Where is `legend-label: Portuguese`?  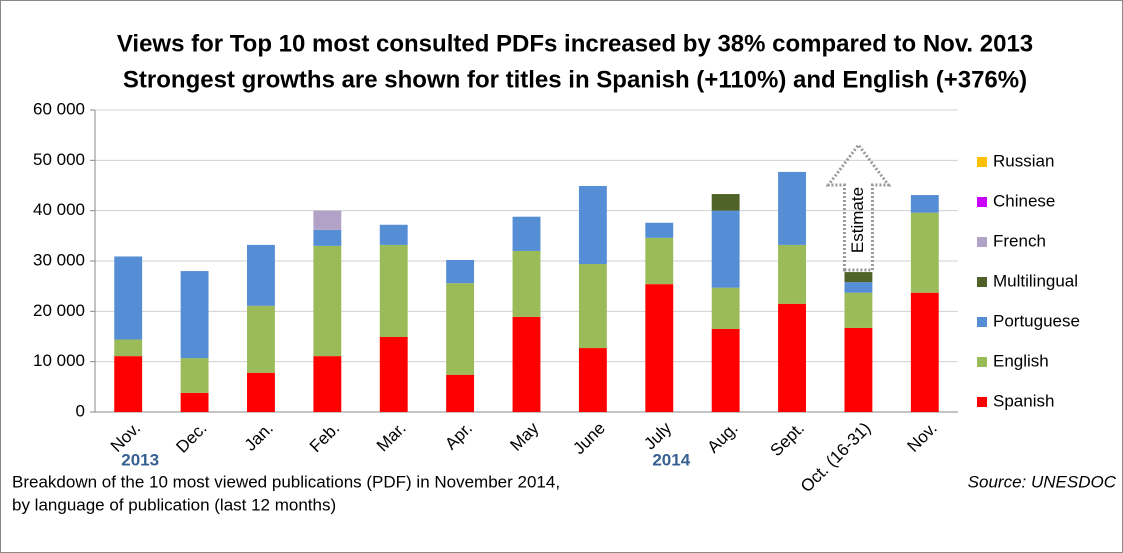 legend-label: Portuguese is located at coordinates (1036, 320).